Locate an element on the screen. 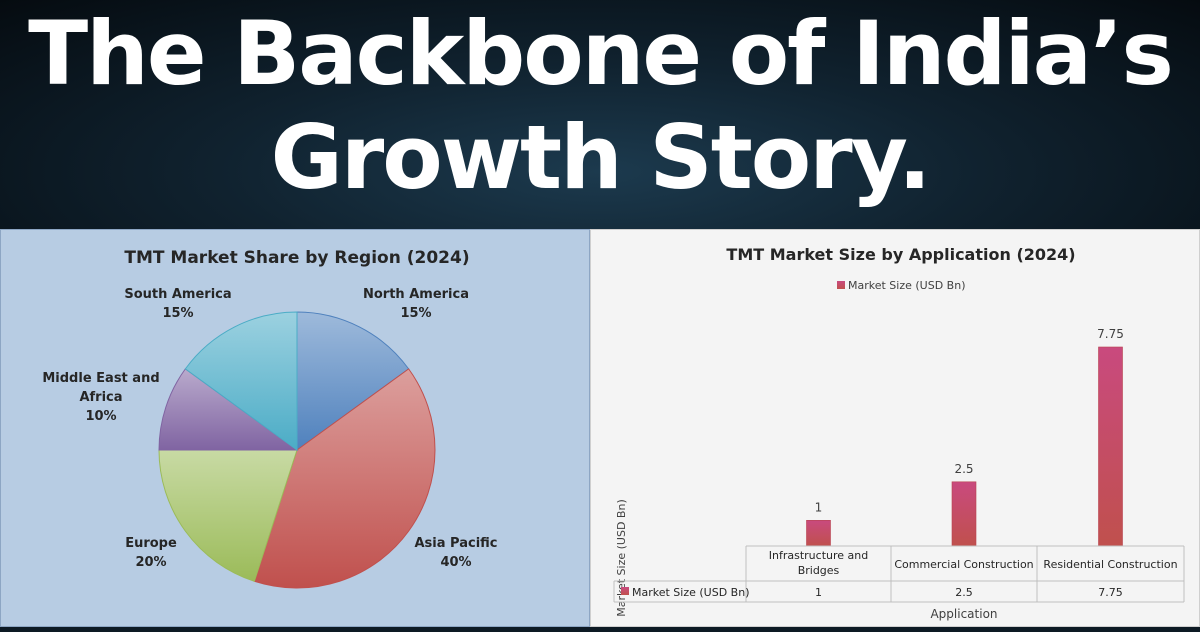 Image resolution: width=1200 pixels, height=632 pixels. table-value-cell: 2.5 is located at coordinates (964, 592).